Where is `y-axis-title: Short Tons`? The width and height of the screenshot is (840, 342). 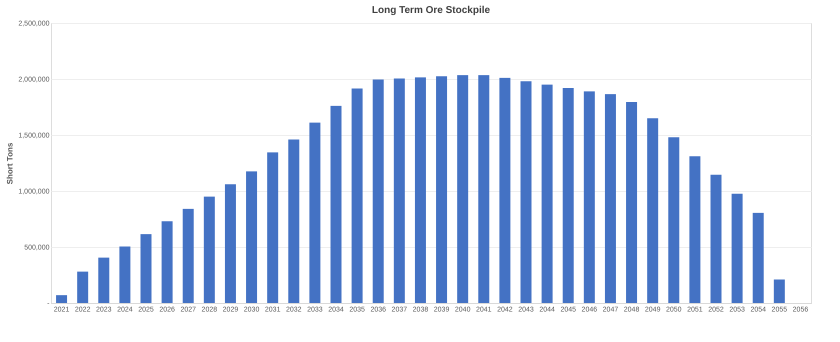
y-axis-title: Short Tons is located at coordinates (9, 163).